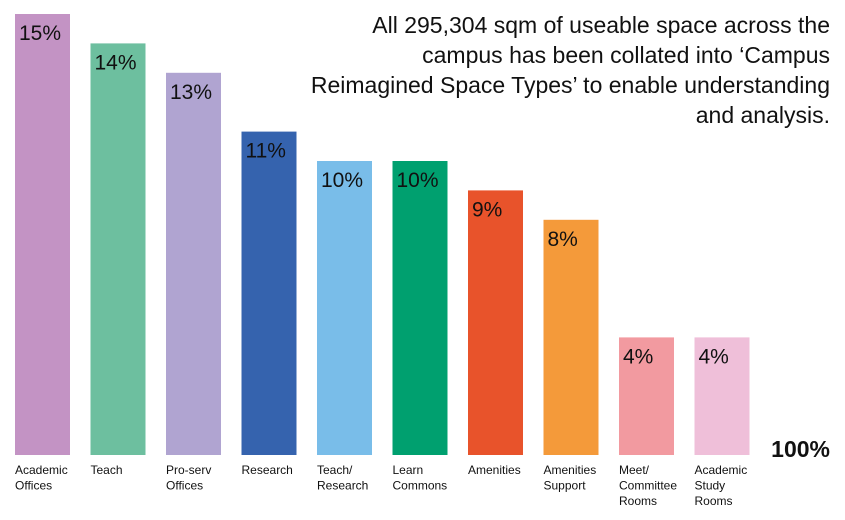  I want to click on x-tick-label: Teach, so click(107, 470).